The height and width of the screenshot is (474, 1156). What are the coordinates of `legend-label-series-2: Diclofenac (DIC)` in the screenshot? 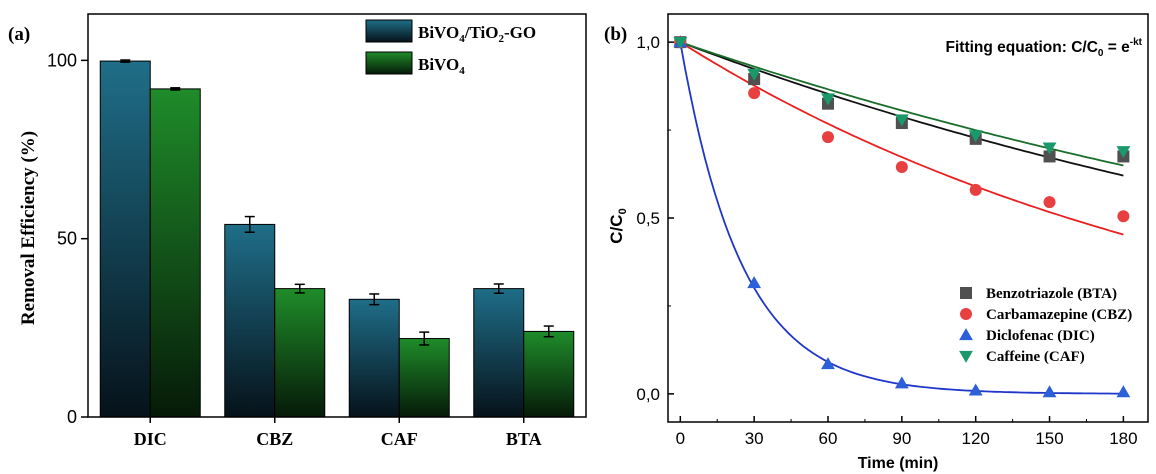 It's located at (1040, 336).